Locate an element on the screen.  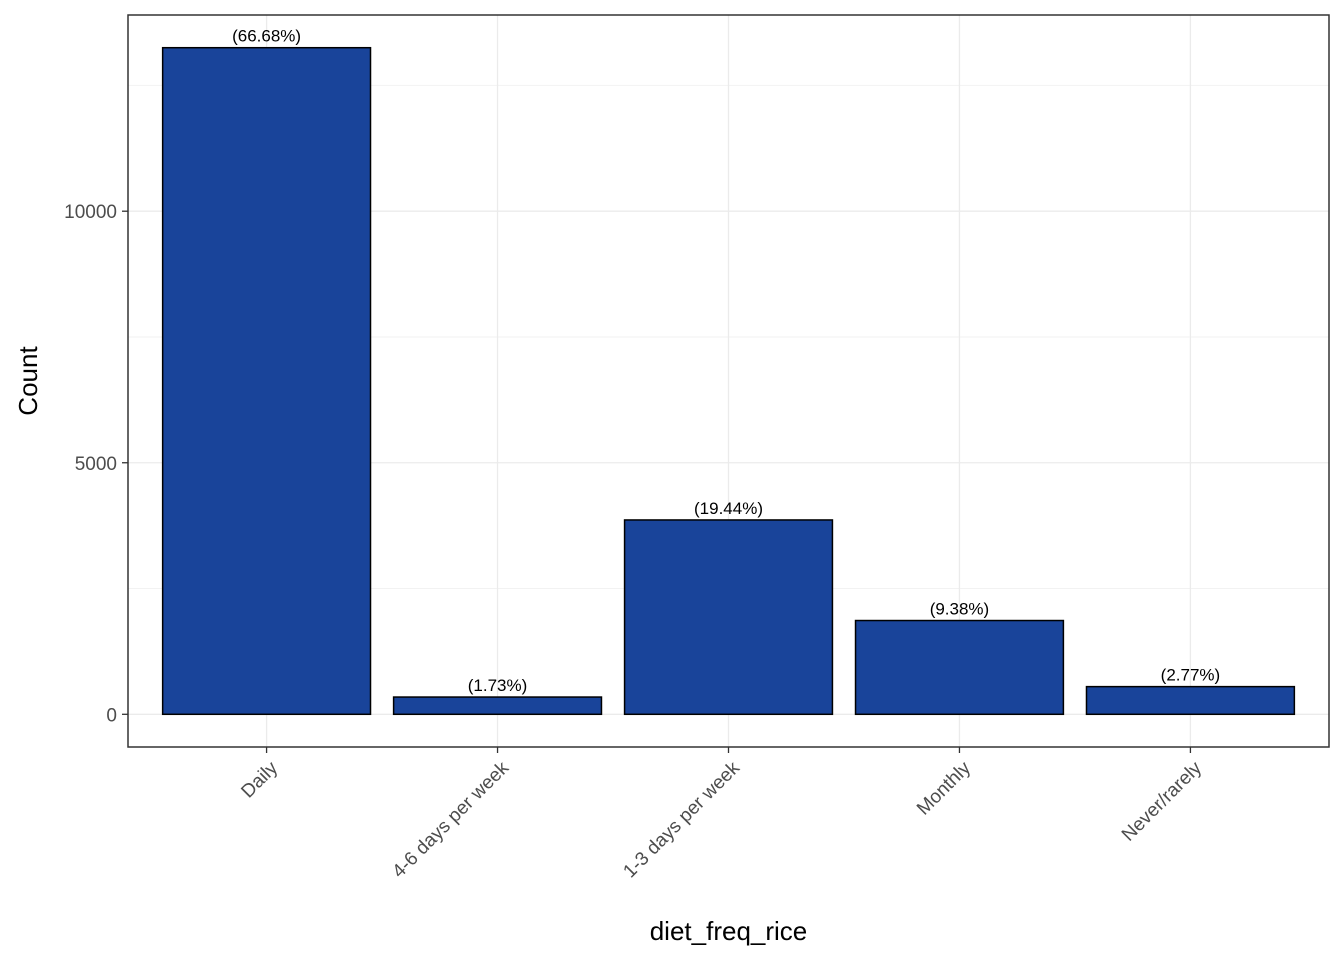
bar-never-rarely is located at coordinates (1190, 700).